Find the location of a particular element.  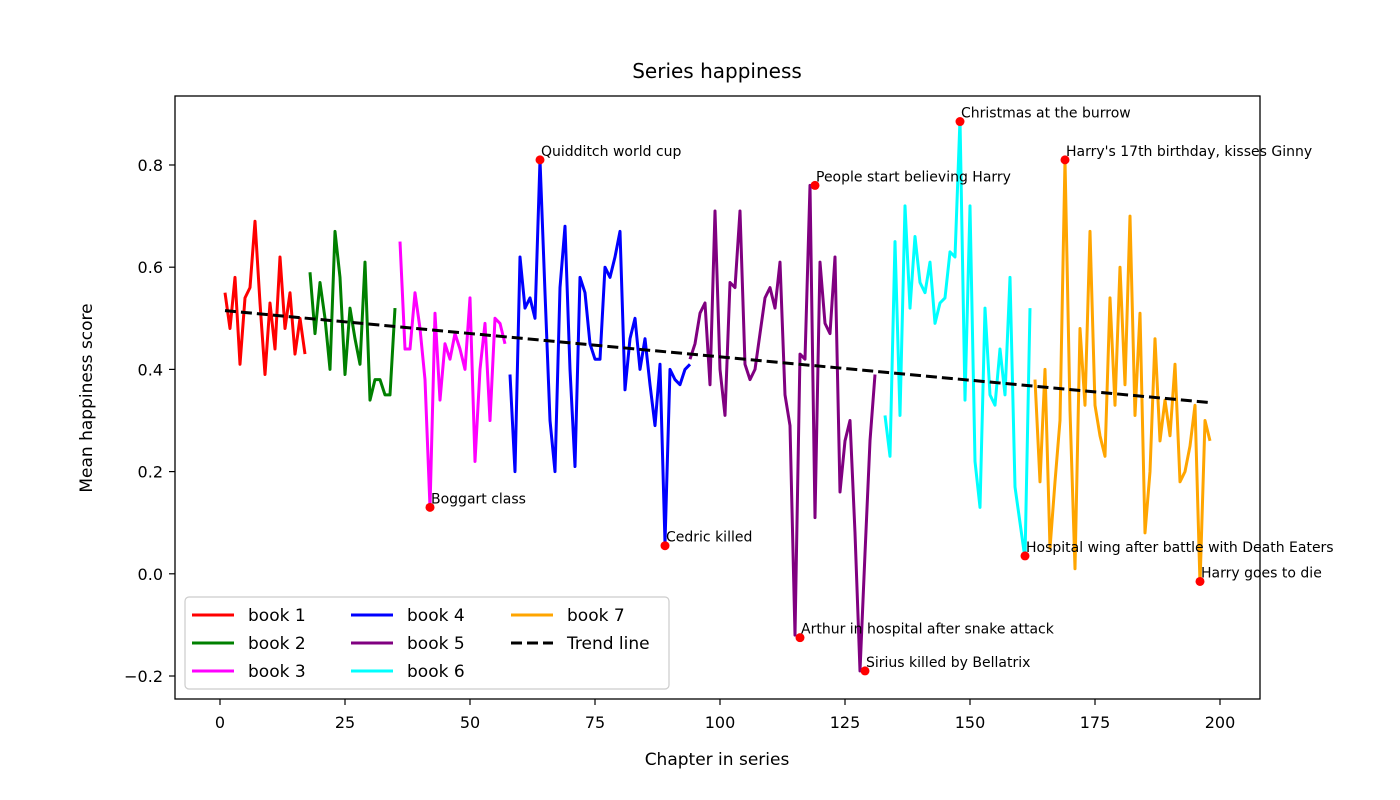

legend-label-book-2: book 2 is located at coordinates (277, 644).